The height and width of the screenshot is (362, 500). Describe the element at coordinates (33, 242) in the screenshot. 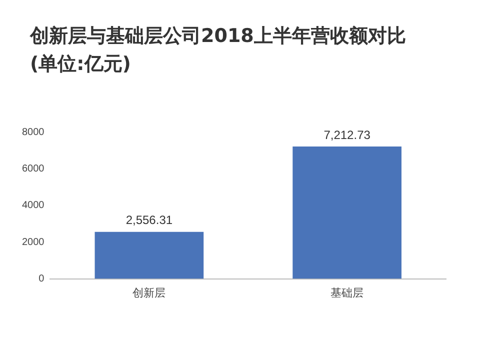

I see `y-tick-label: 2000` at that location.